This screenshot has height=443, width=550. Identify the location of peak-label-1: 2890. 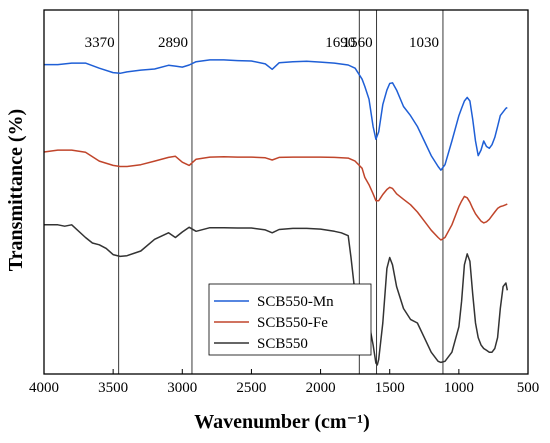
(173, 43).